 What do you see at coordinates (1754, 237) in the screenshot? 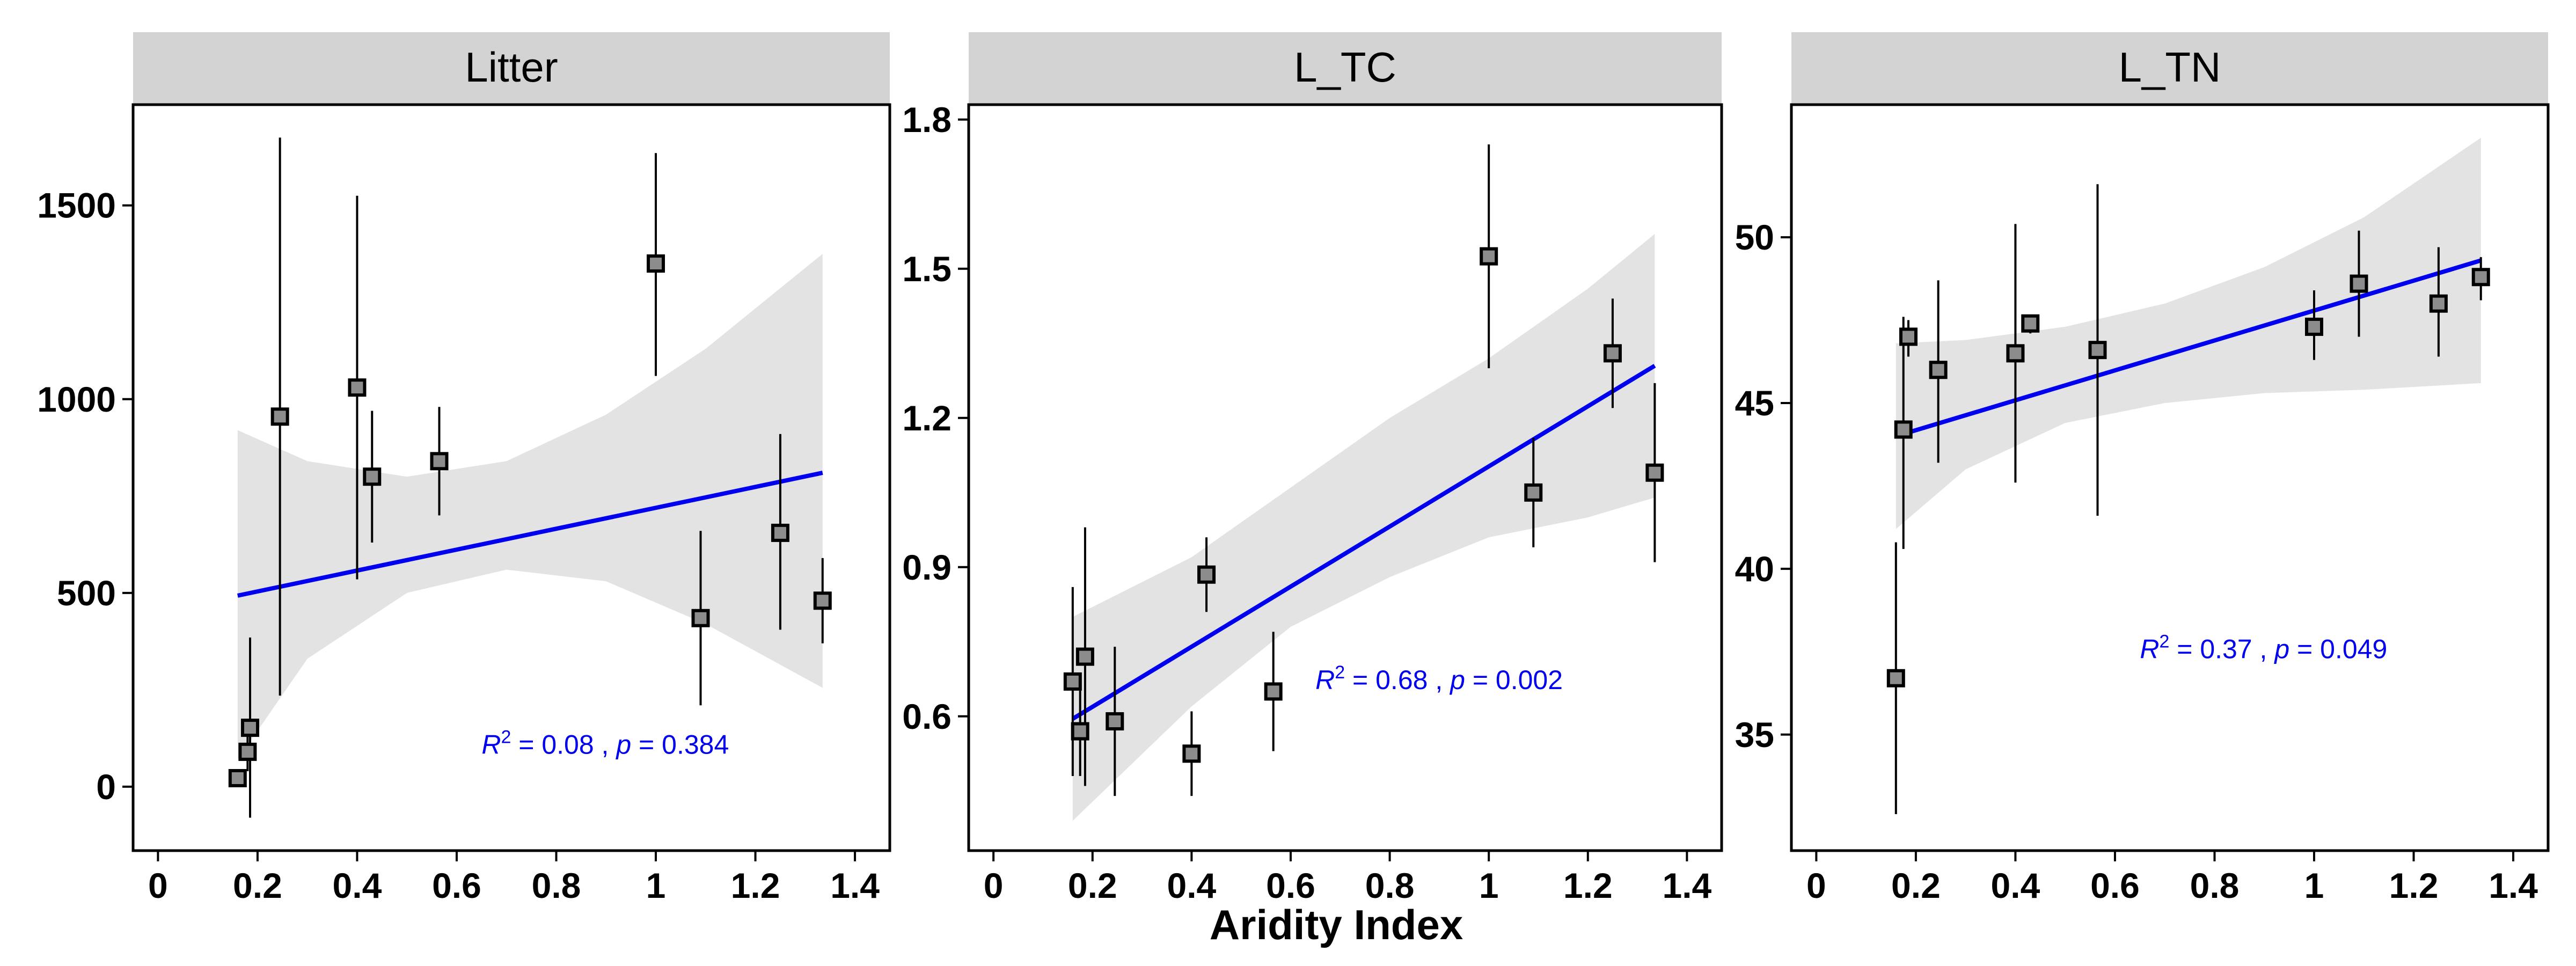
I see `y-tick-label: 50` at bounding box center [1754, 237].